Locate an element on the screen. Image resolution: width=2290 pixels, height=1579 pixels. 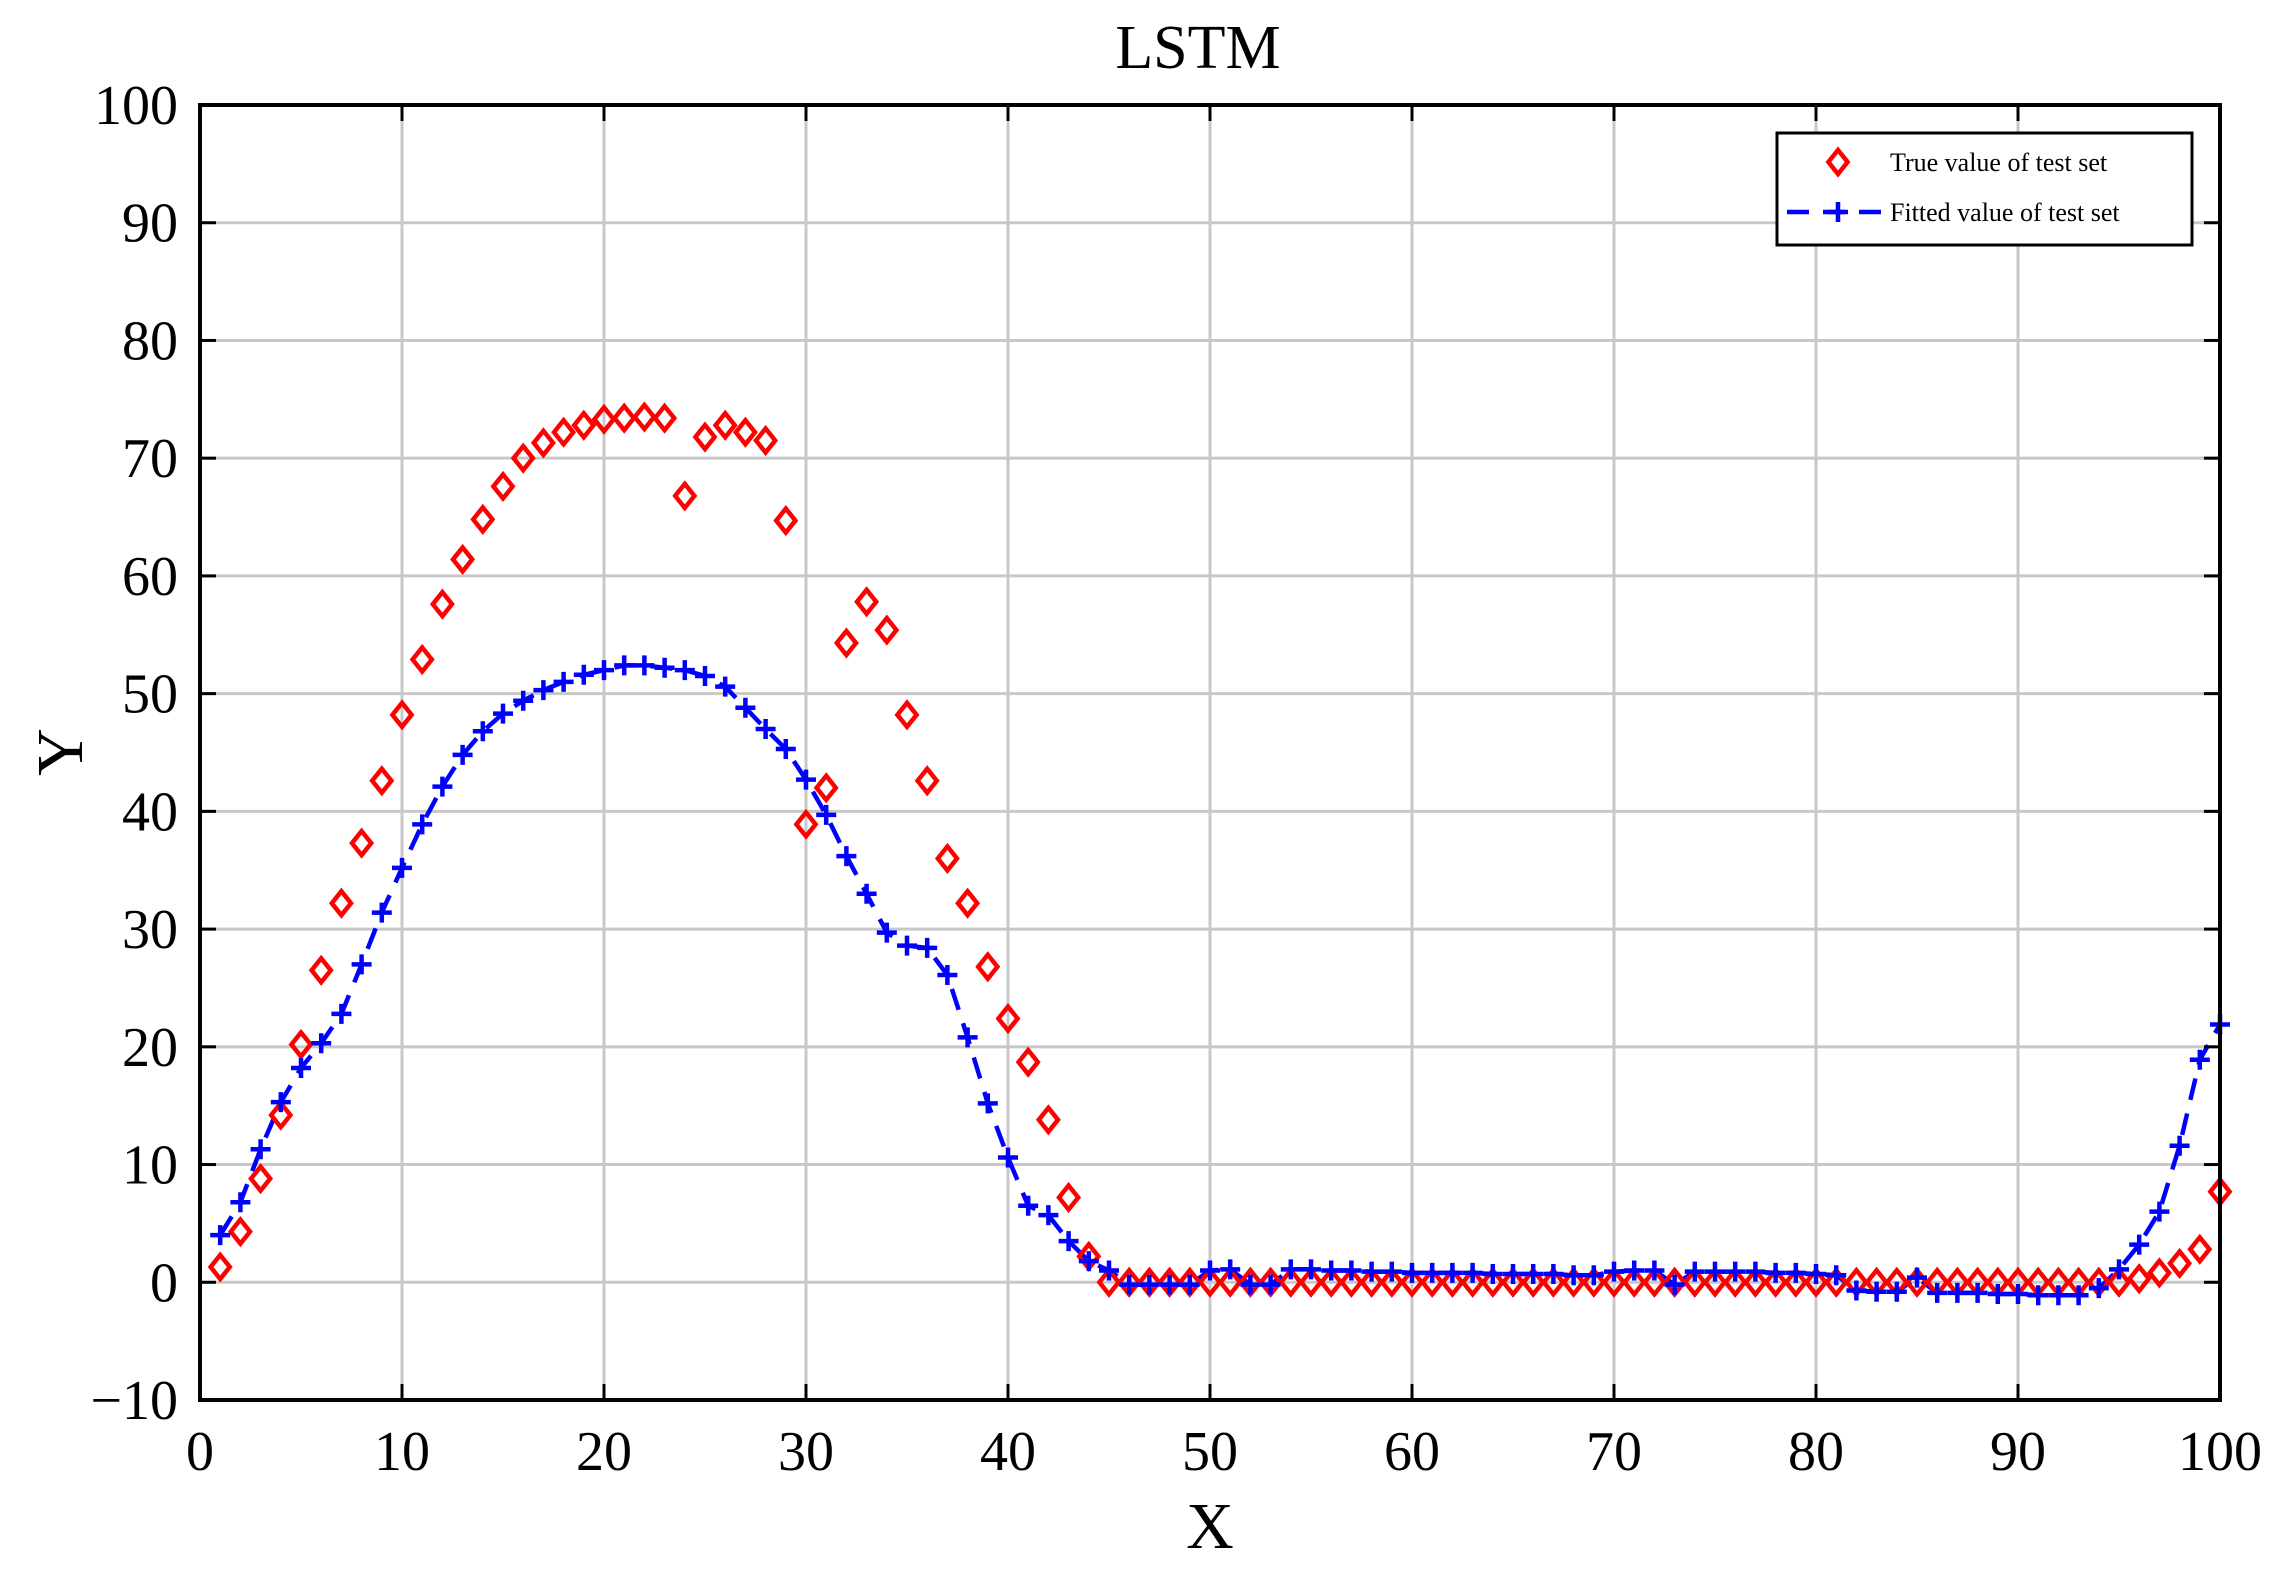
x-tick-label: 90 is located at coordinates (2018, 1452).